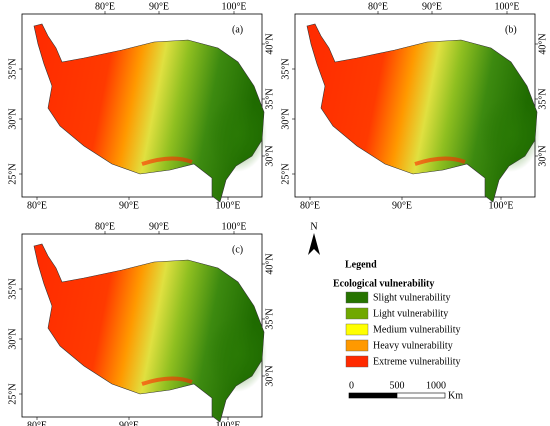 Image resolution: width=550 pixels, height=426 pixels. What do you see at coordinates (436, 385) in the screenshot?
I see `scale-label: 1000` at bounding box center [436, 385].